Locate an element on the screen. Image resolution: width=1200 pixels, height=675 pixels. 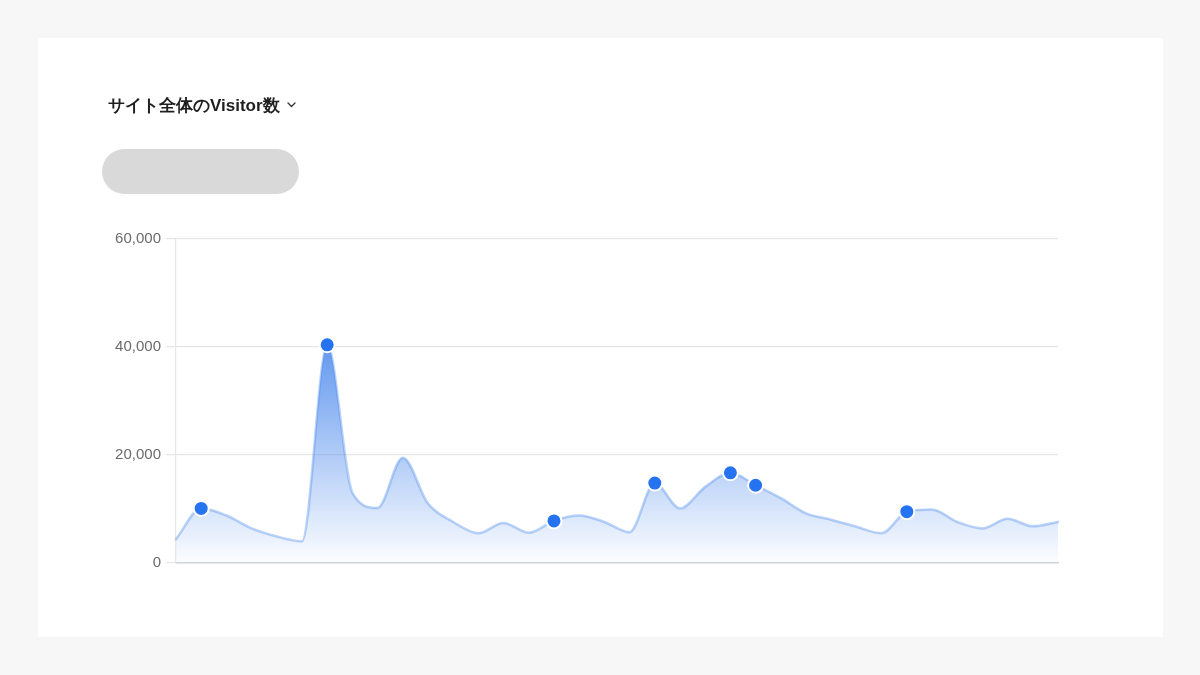
y-tick-label: 0 is located at coordinates (156, 562).